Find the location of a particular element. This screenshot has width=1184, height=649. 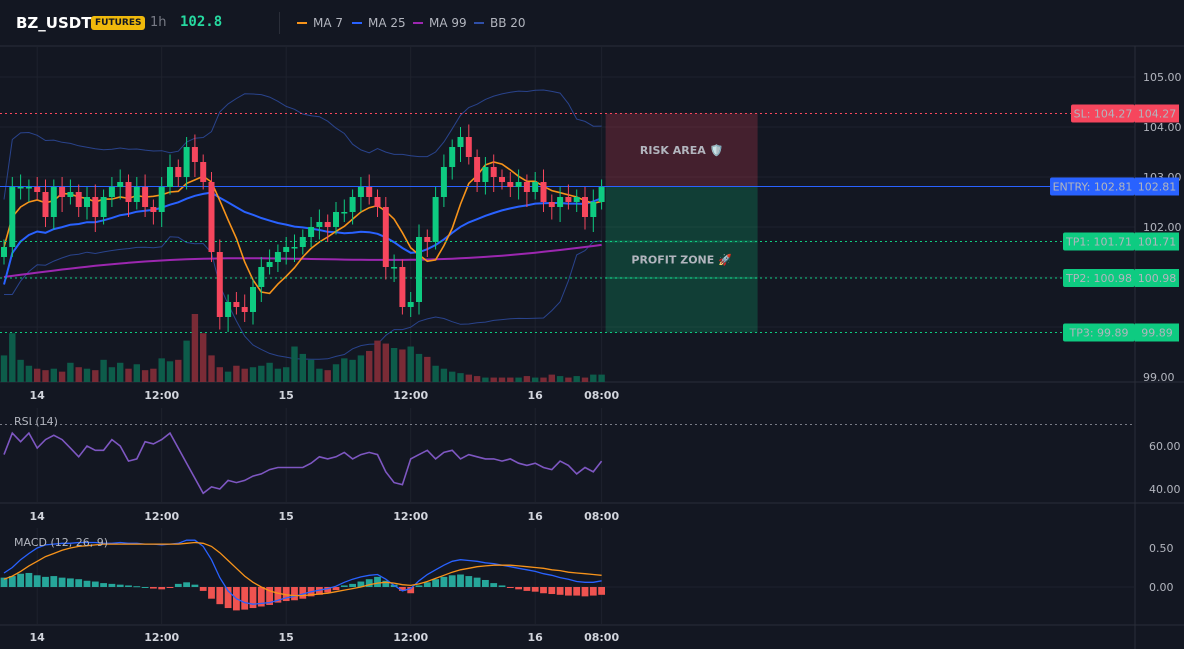

last-price: 102.8 is located at coordinates (201, 22).